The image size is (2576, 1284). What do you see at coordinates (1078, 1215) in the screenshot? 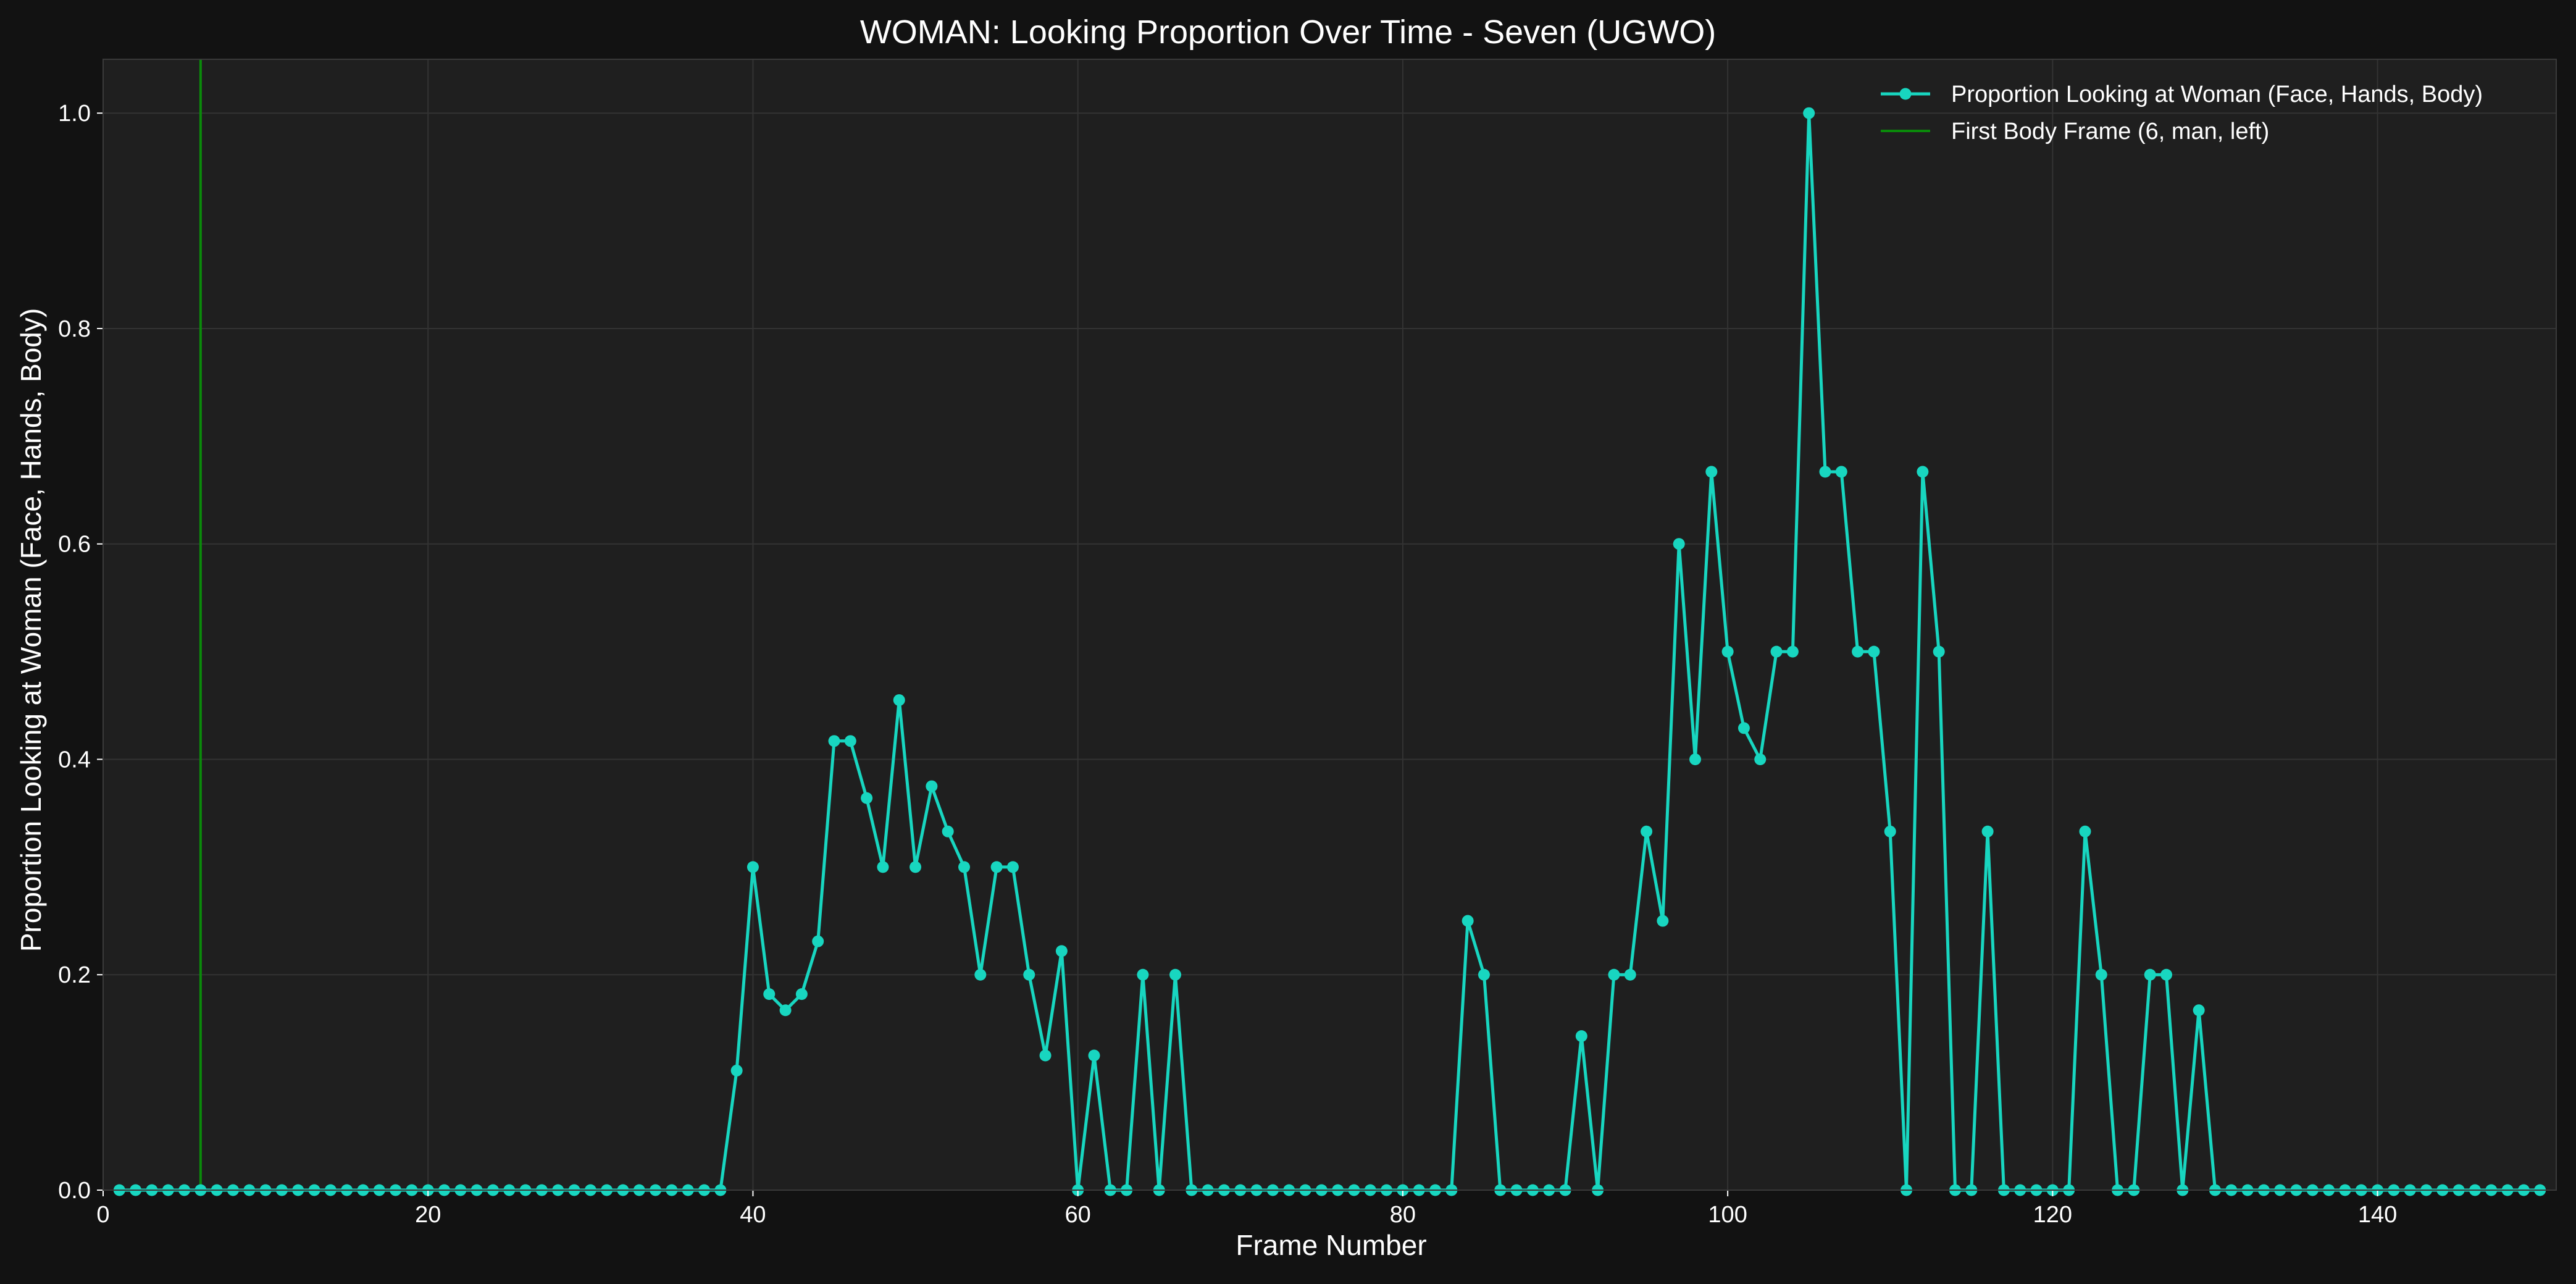
I see `x-tick-label: 60` at bounding box center [1078, 1215].